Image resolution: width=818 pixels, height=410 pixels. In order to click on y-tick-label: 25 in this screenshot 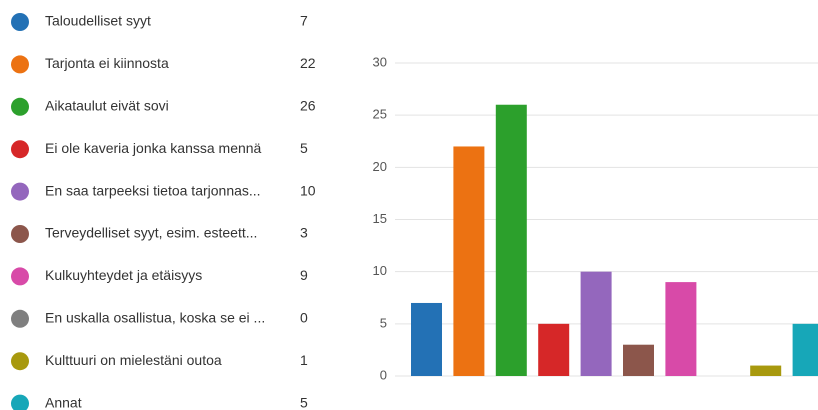, I will do `click(380, 114)`.